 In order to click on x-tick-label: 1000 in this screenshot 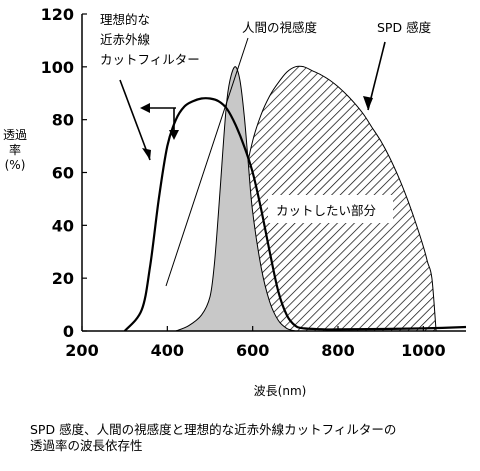, I will do `click(423, 350)`.